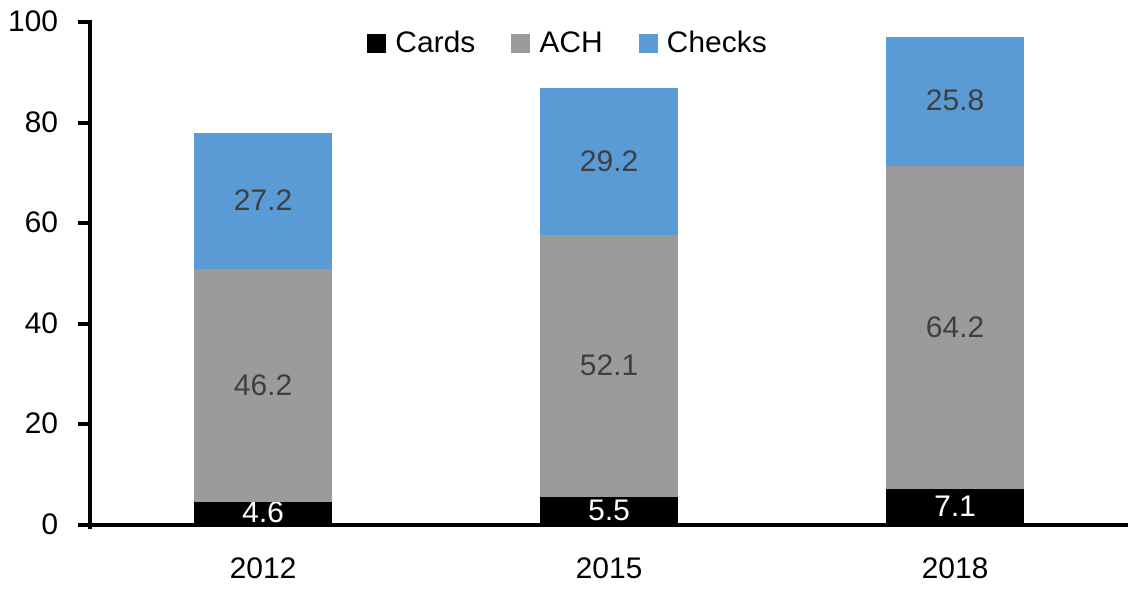  What do you see at coordinates (521, 43) in the screenshot?
I see `legend-swatch-ach` at bounding box center [521, 43].